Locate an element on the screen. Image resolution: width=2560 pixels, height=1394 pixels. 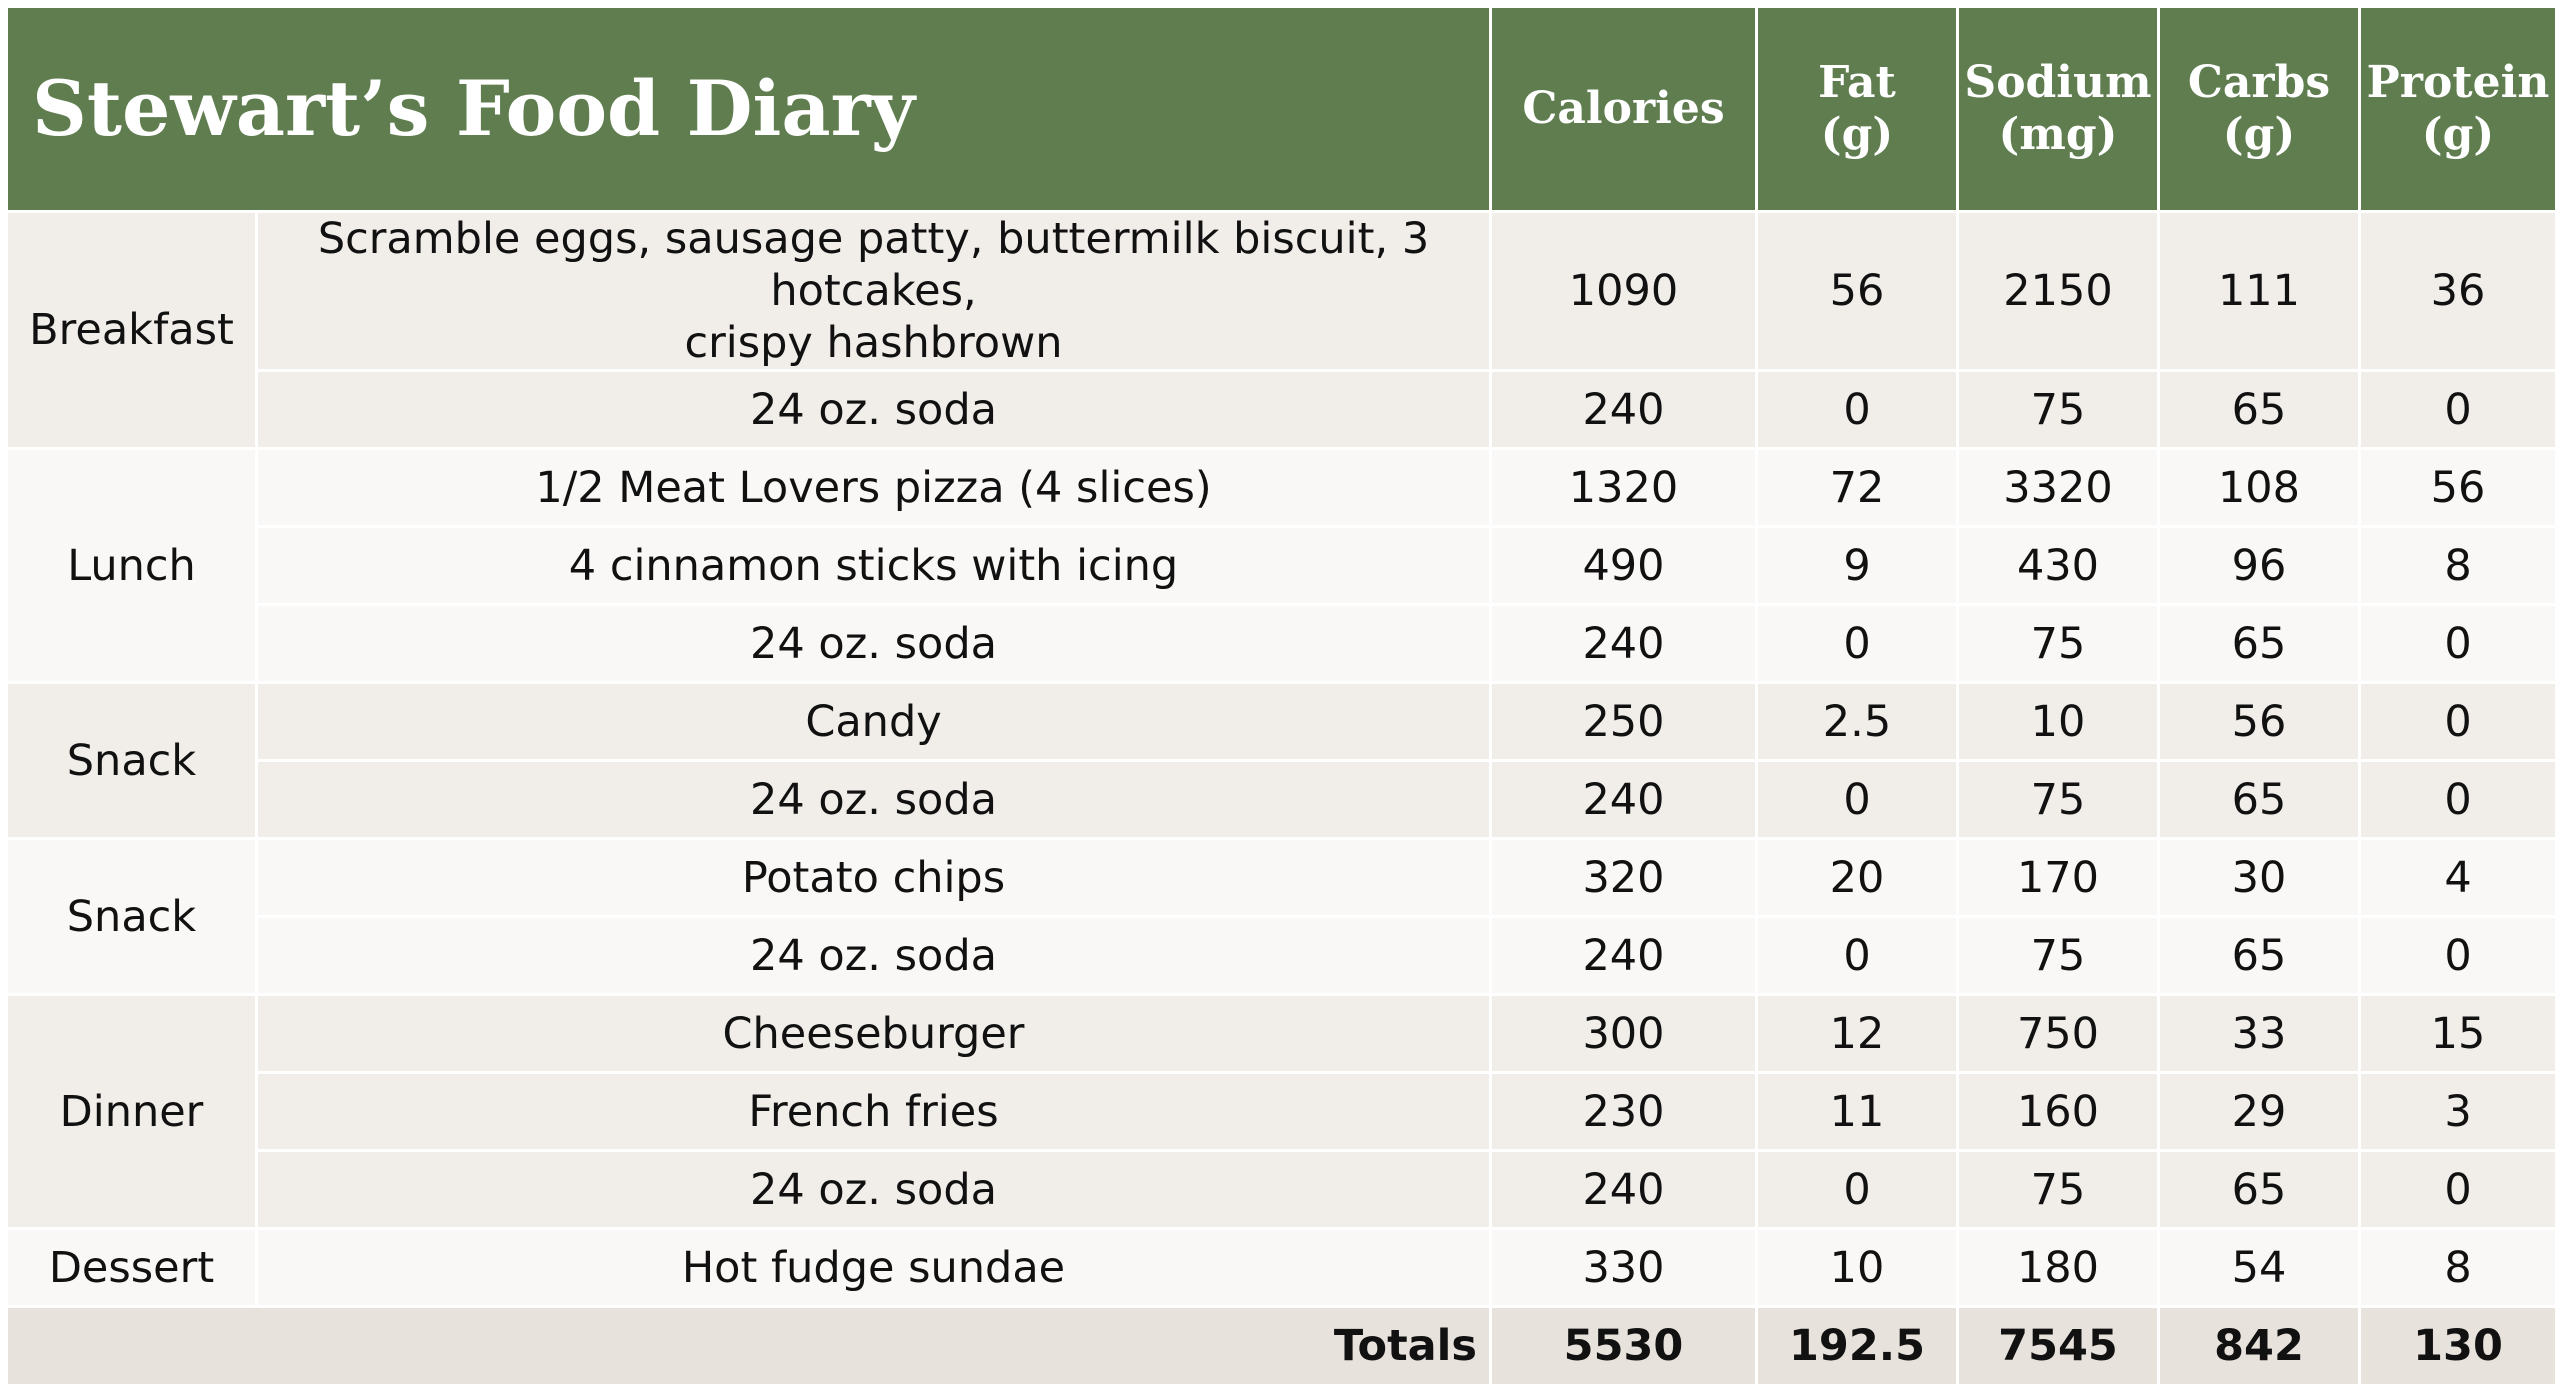
food-item: French fries is located at coordinates (873, 1111).